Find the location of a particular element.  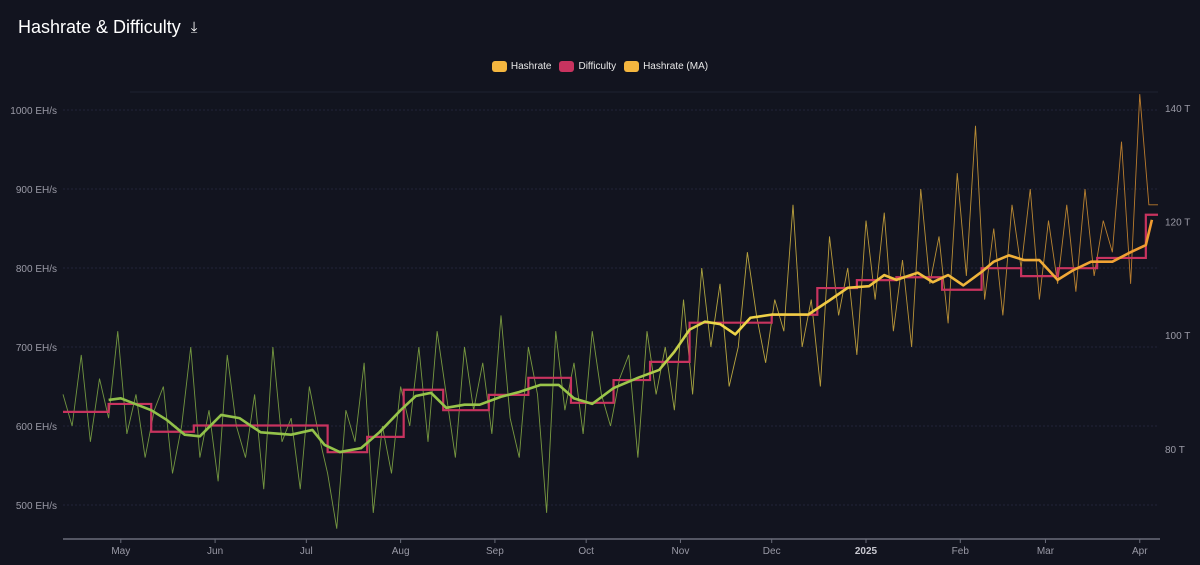

legend-item-hashrate-ma: Hashrate (MA) is located at coordinates (666, 66).